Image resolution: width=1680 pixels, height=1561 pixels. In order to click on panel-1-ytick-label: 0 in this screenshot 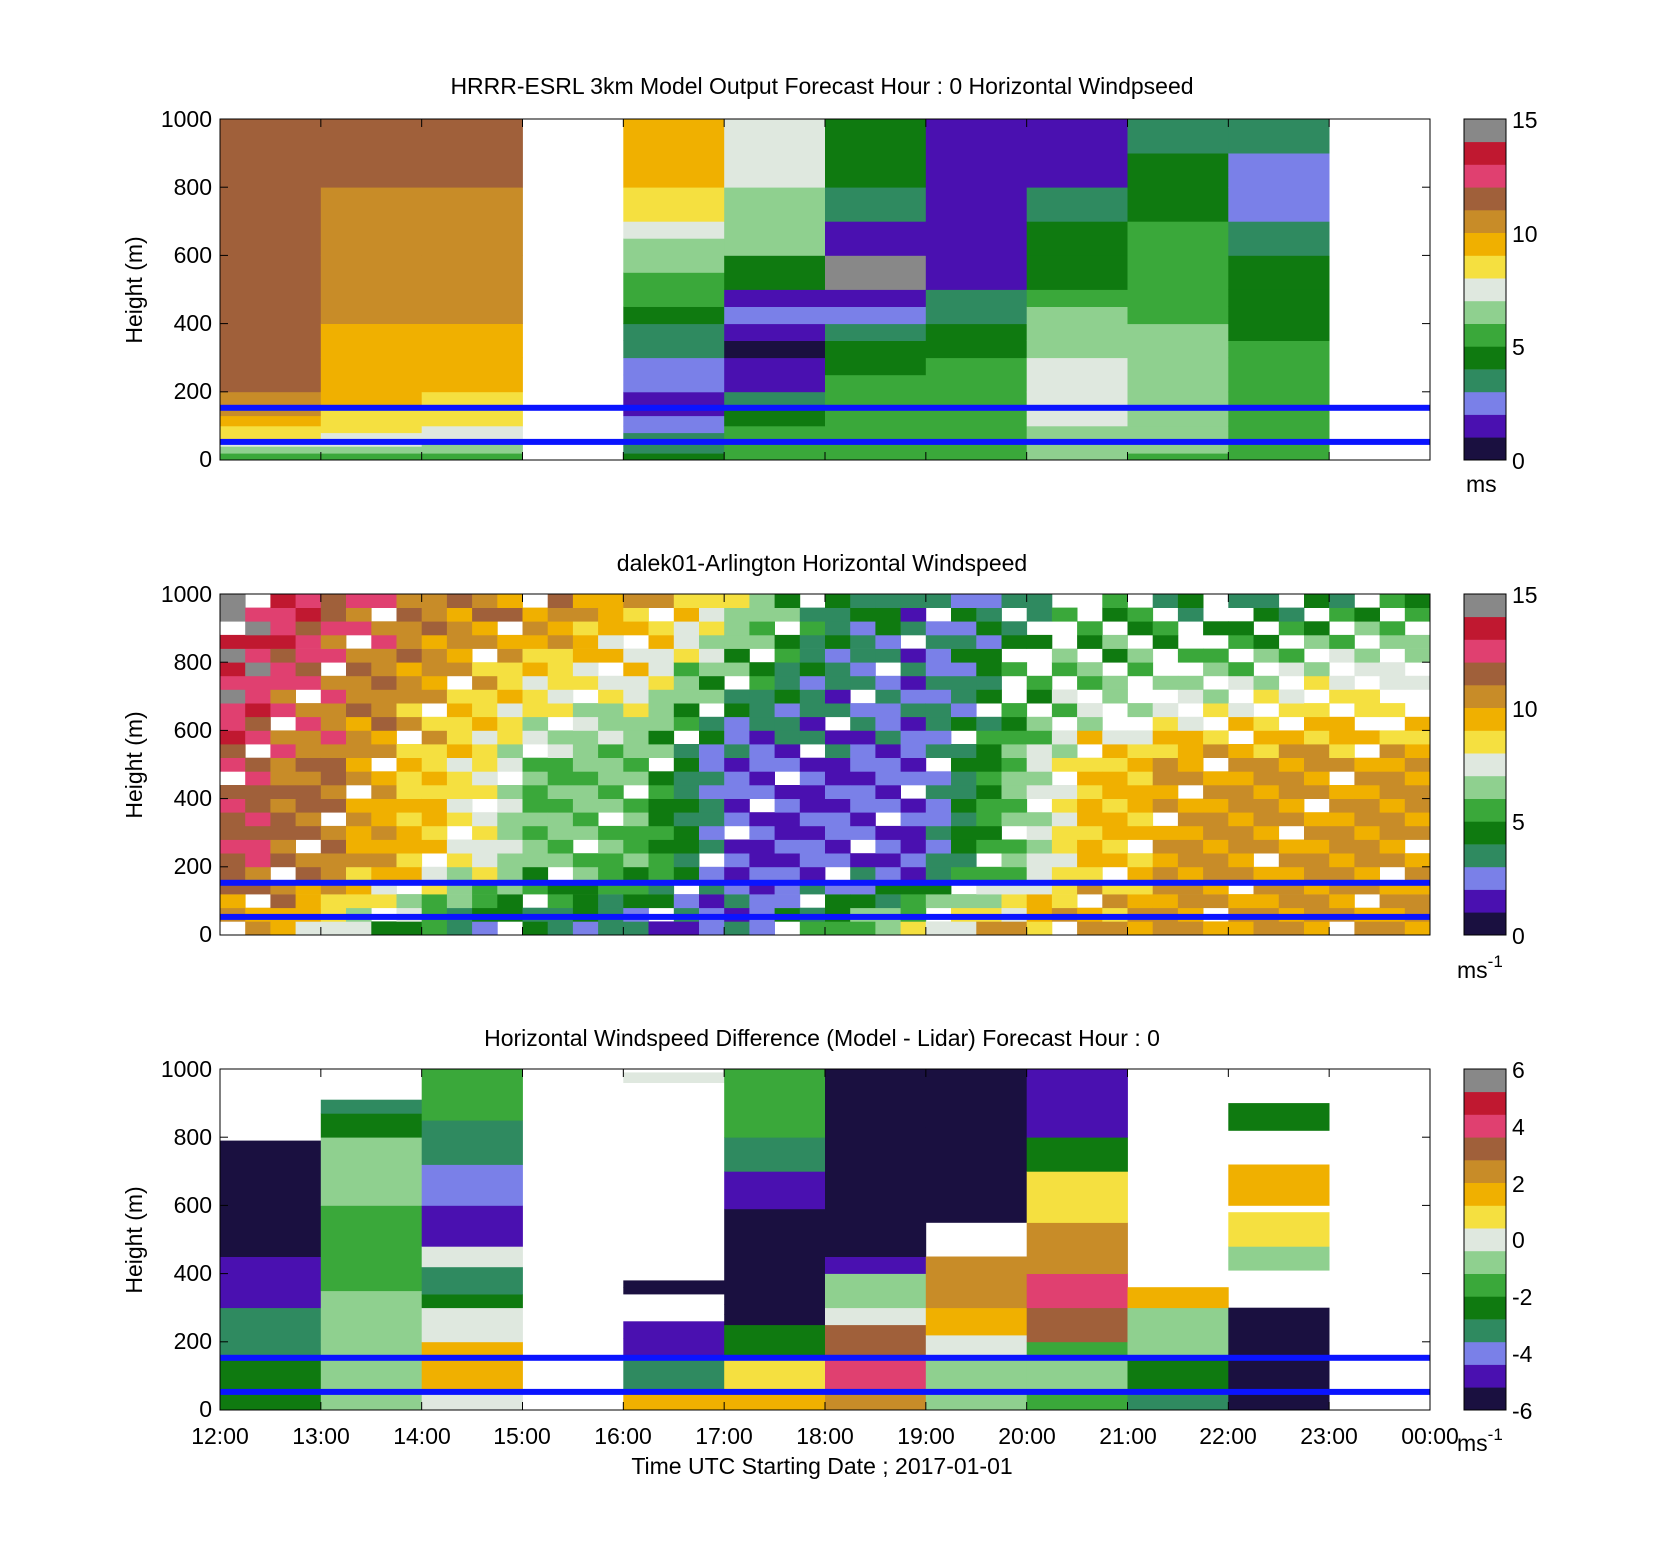, I will do `click(205, 459)`.